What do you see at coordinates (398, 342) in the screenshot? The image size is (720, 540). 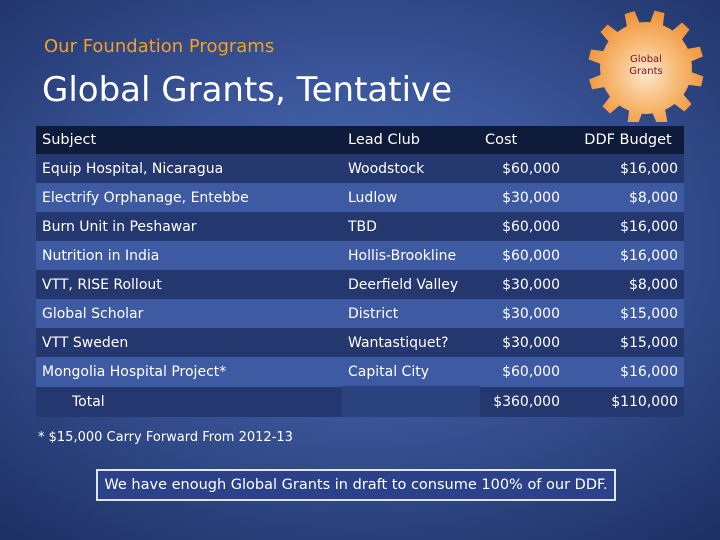 I see `cell-lead-club: Wantastiquet?` at bounding box center [398, 342].